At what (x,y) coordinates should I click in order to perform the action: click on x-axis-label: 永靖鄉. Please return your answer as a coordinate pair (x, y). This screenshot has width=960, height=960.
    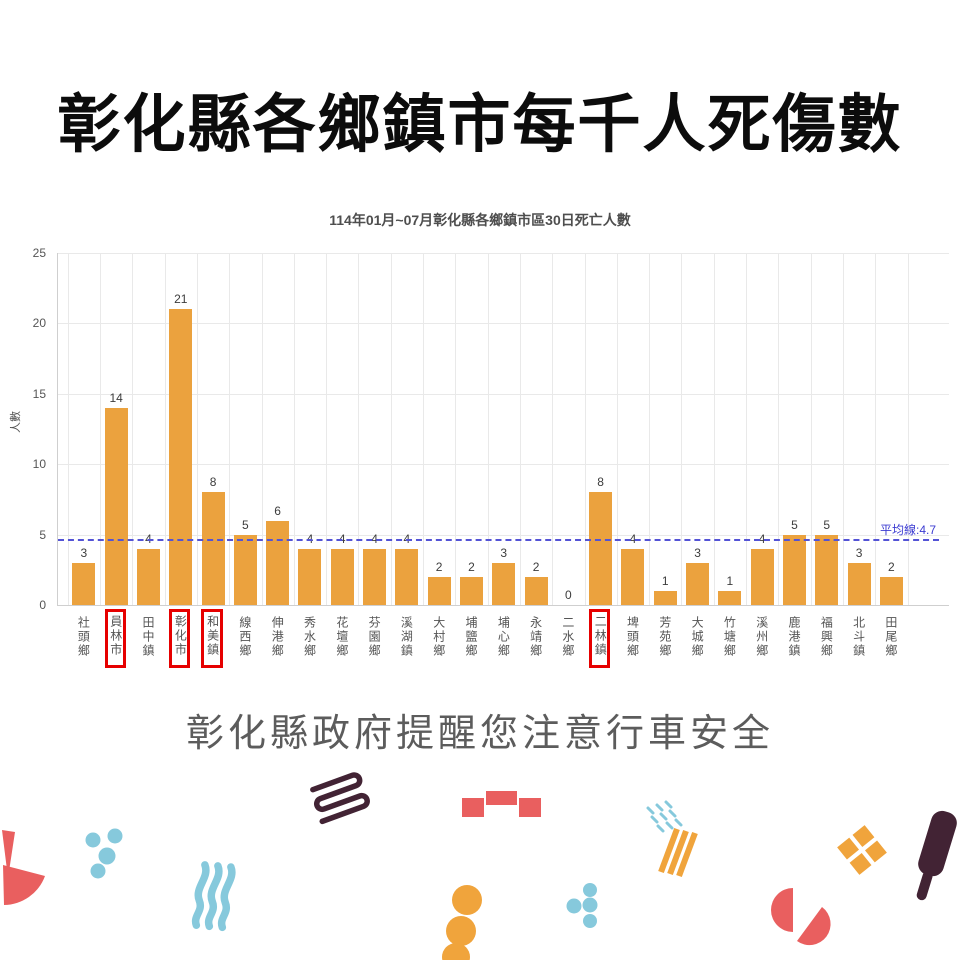
    Looking at the image, I should click on (535, 634).